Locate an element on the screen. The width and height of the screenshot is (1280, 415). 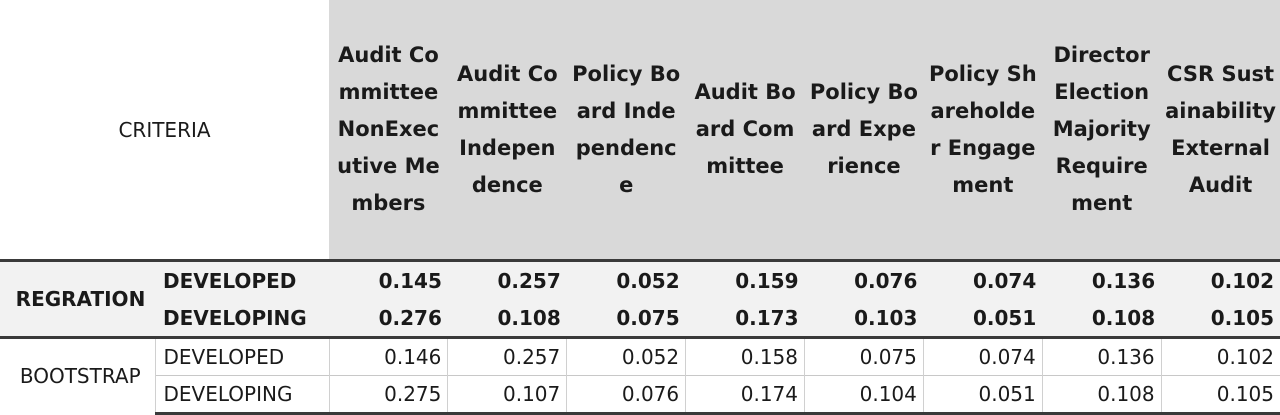
column-header: Policy Board Independence is located at coordinates (626, 130).